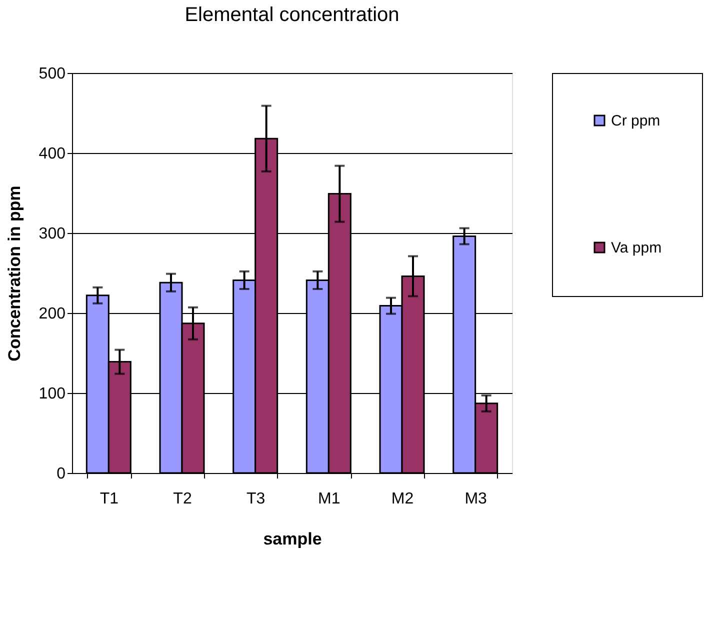 The height and width of the screenshot is (617, 710). Describe the element at coordinates (635, 121) in the screenshot. I see `legend-label: Cr ppm` at that location.